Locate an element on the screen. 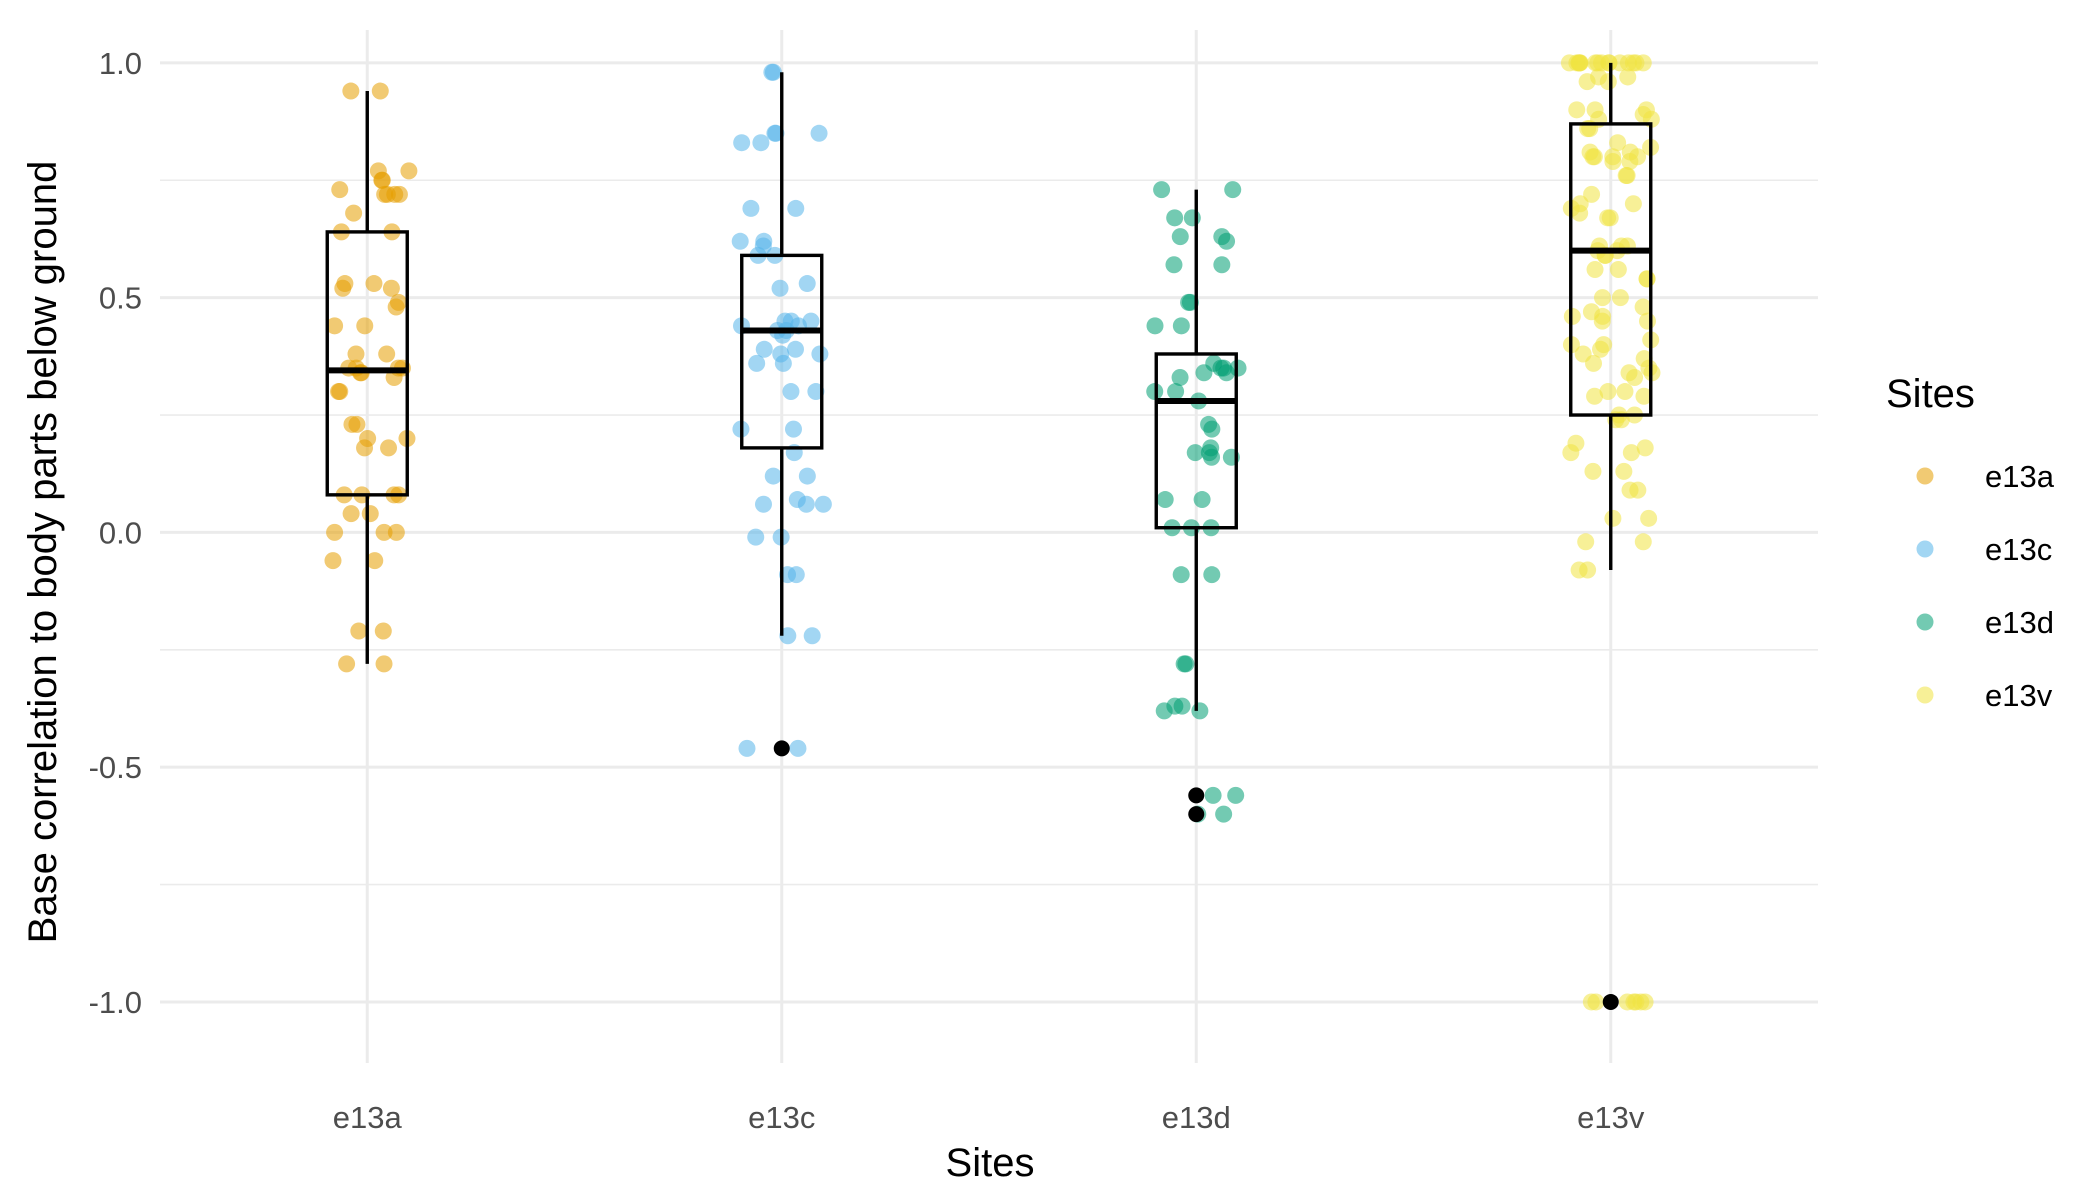  x-tick-label: e13c is located at coordinates (781, 1117).